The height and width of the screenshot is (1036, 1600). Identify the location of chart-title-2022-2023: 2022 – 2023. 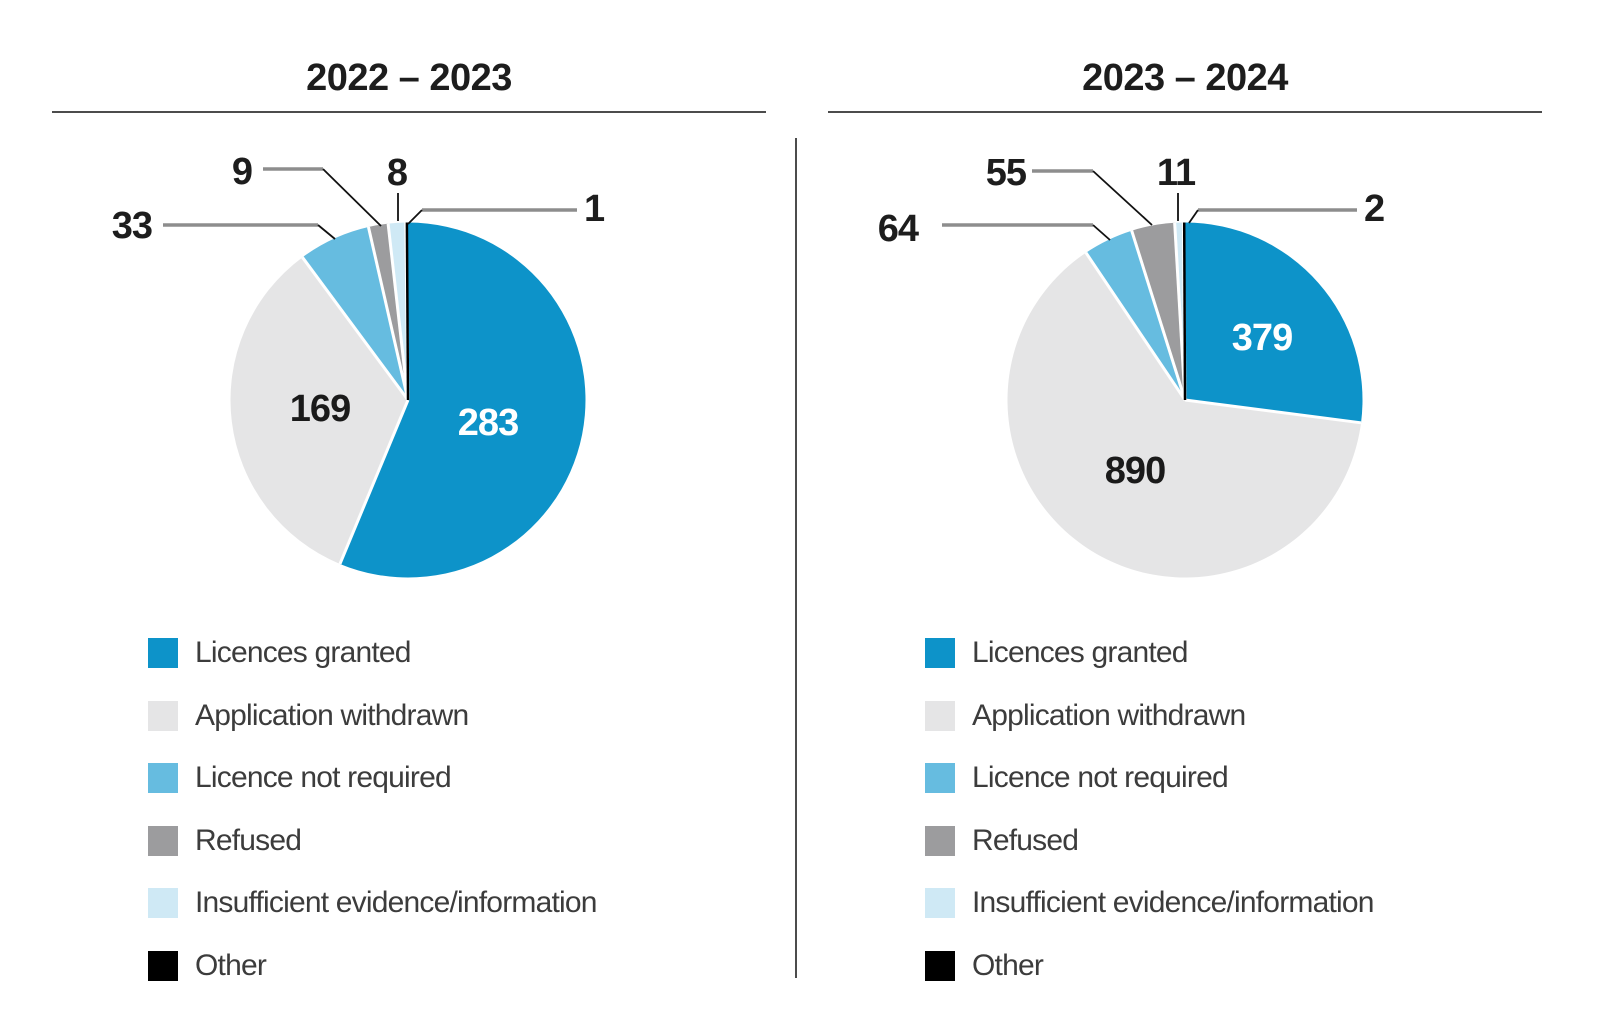
(409, 78).